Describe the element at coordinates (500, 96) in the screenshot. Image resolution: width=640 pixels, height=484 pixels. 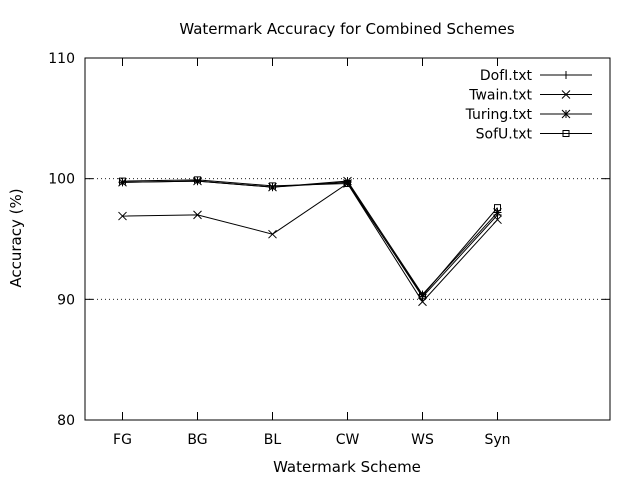
I see `legend-label: Twain.txt` at that location.